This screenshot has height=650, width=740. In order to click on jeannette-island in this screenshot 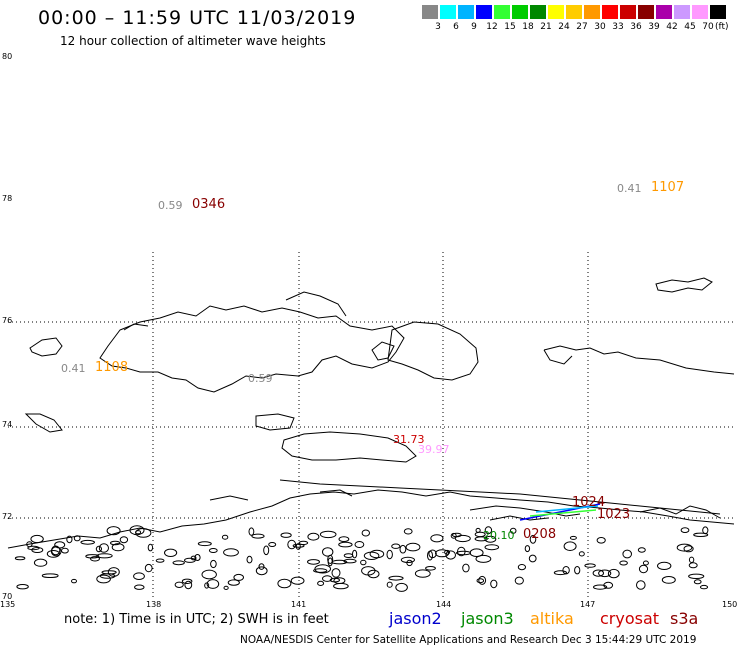, I will do `click(684, 285)`.